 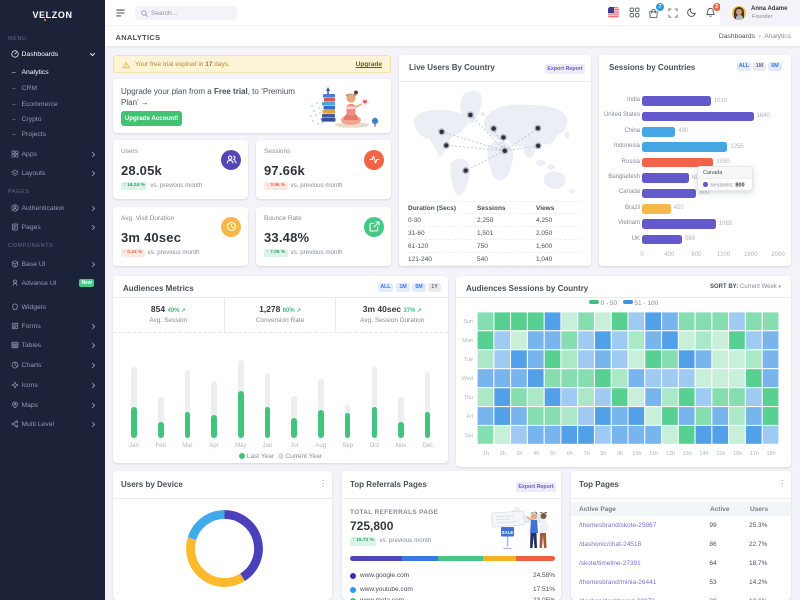 What do you see at coordinates (507, 532) in the screenshot?
I see `svg-text: SALE` at bounding box center [507, 532].